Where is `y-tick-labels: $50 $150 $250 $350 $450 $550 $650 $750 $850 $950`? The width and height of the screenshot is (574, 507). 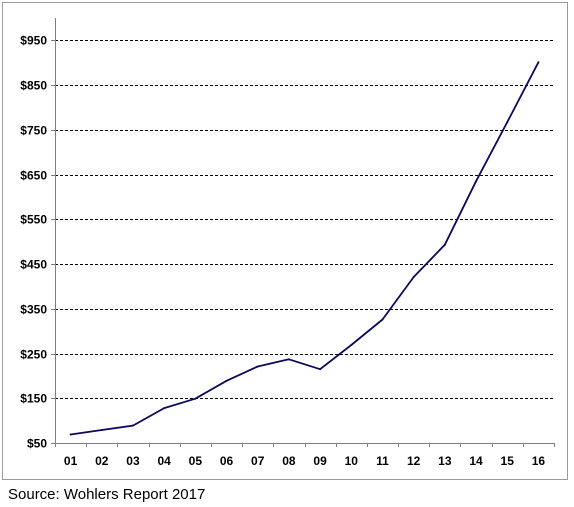 y-tick-labels: $50 $150 $250 $350 $450 $550 $650 $750 $850 $950 is located at coordinates (33, 242).